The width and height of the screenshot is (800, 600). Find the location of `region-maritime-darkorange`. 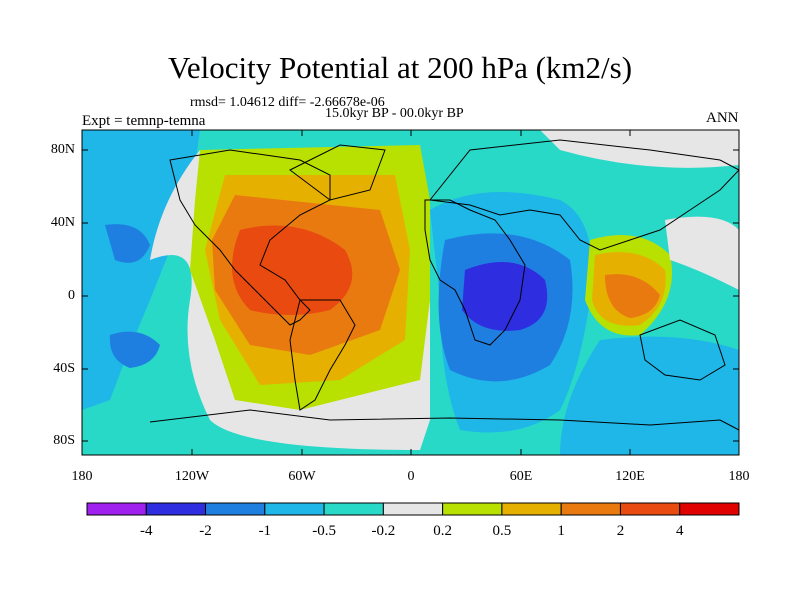

region-maritime-darkorange is located at coordinates (632, 296).